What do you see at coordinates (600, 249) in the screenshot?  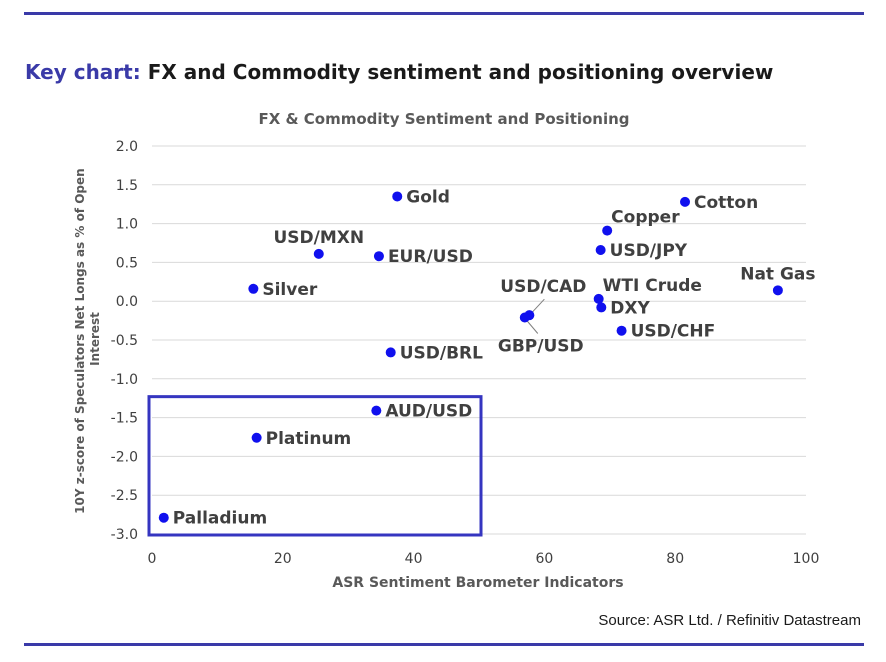 I see `point-usd-jpy` at bounding box center [600, 249].